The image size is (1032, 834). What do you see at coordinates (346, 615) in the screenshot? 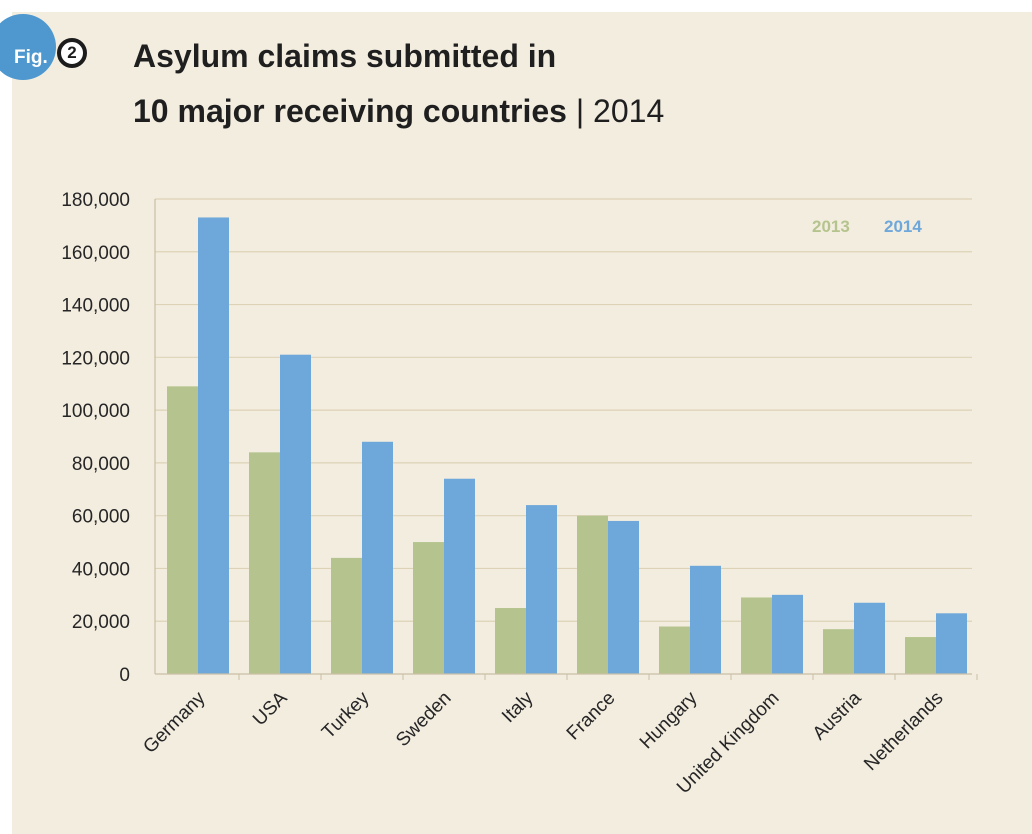
I see `bar-2013-turkey` at bounding box center [346, 615].